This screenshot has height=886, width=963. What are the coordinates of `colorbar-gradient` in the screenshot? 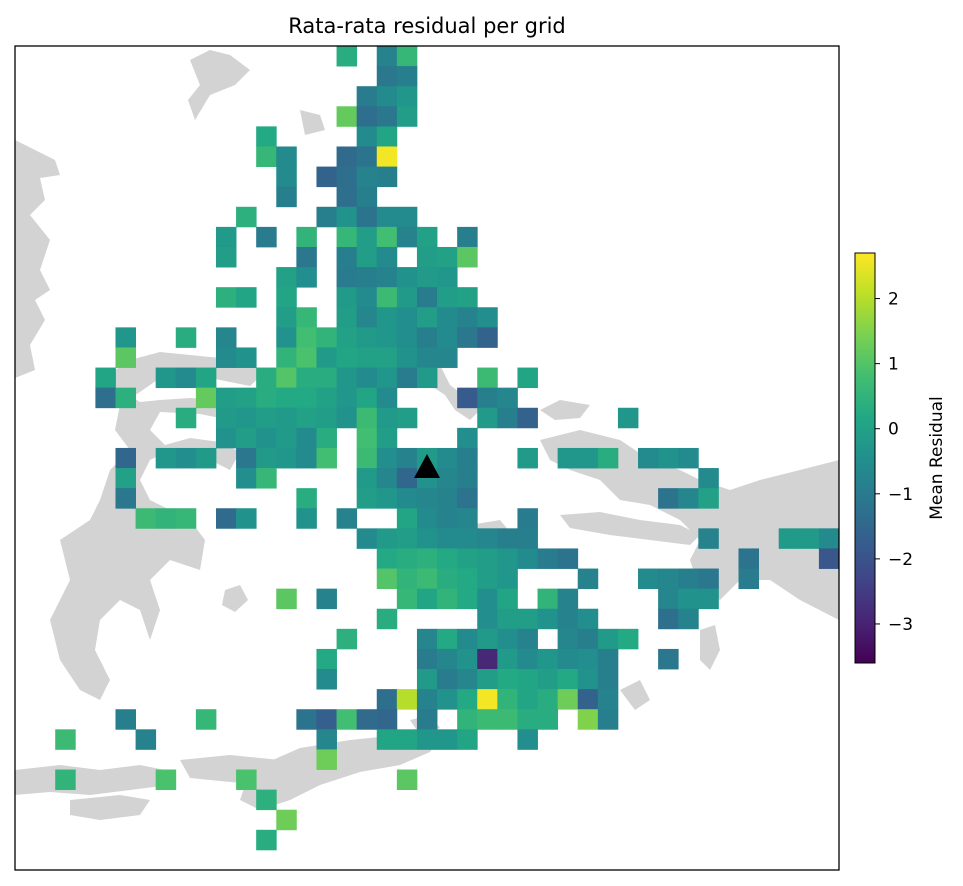 It's located at (865, 458).